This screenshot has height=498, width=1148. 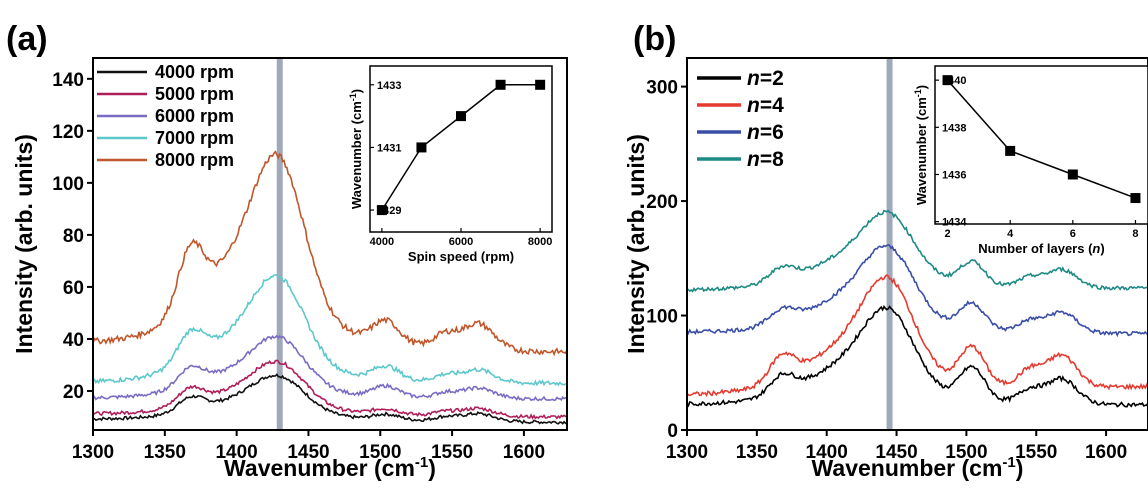 What do you see at coordinates (1135, 234) in the screenshot?
I see `inset-x-tick-label: 8` at bounding box center [1135, 234].